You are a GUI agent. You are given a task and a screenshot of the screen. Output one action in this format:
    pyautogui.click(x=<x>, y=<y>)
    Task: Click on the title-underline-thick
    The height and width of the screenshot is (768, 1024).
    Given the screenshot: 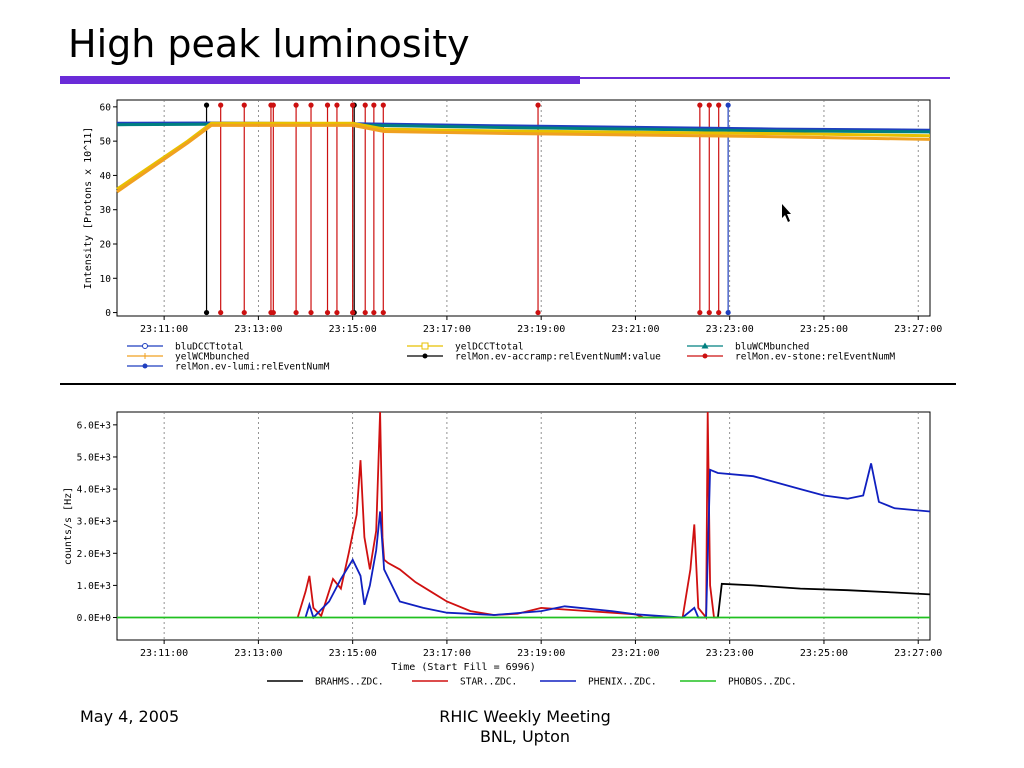 What is the action you would take?
    pyautogui.click(x=320, y=80)
    